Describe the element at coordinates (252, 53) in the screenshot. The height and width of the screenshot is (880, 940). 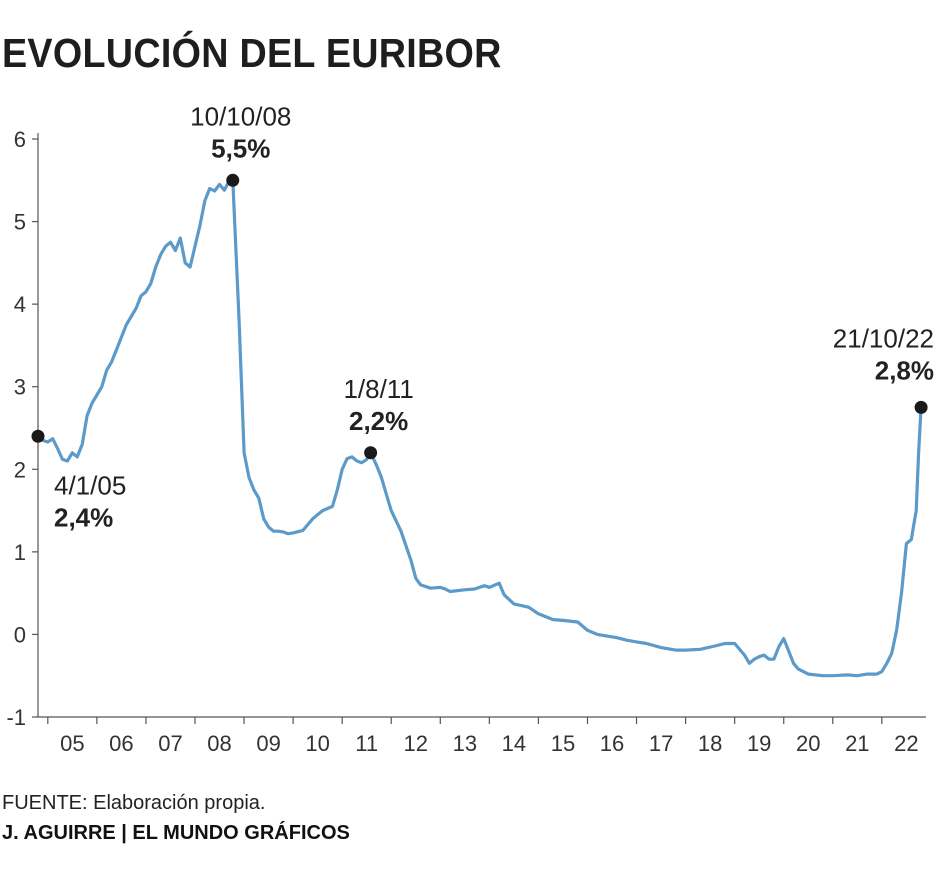
I see `chart-title: EVOLUCIÓN DEL EURIBOR` at that location.